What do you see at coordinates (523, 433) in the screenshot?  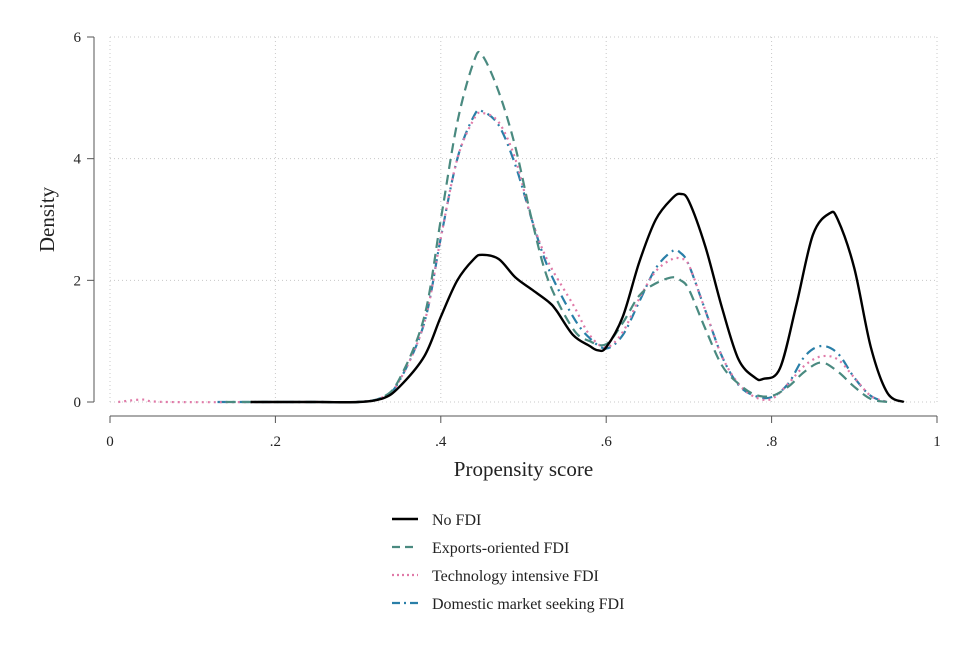 I see `x-ticks: 0 .2 .4 .6 .8 1` at bounding box center [523, 433].